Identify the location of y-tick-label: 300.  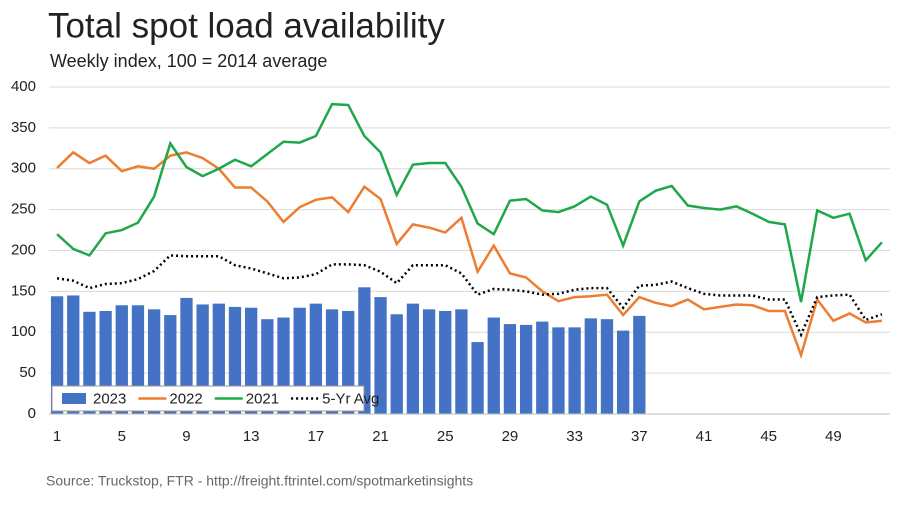
(23, 168).